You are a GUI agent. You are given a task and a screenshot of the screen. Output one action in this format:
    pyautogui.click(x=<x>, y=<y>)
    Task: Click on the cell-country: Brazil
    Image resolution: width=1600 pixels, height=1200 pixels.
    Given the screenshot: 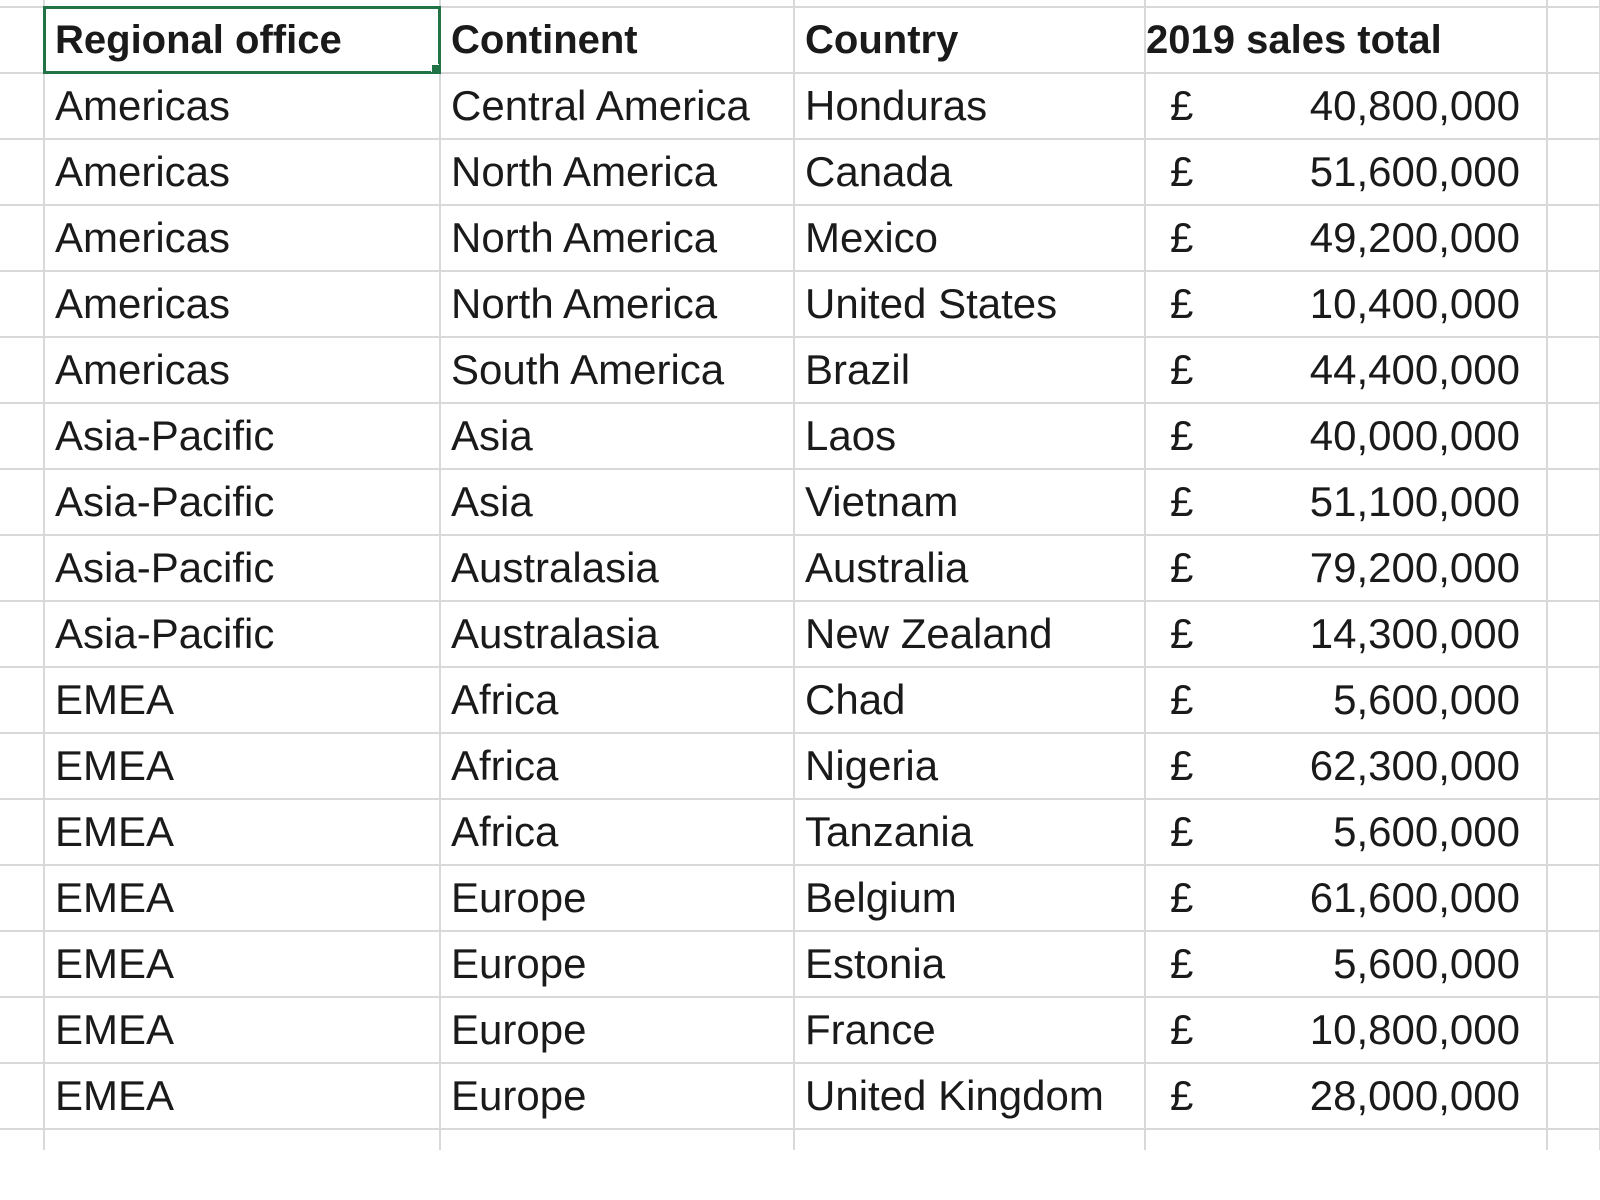 What is the action you would take?
    pyautogui.click(x=969, y=370)
    